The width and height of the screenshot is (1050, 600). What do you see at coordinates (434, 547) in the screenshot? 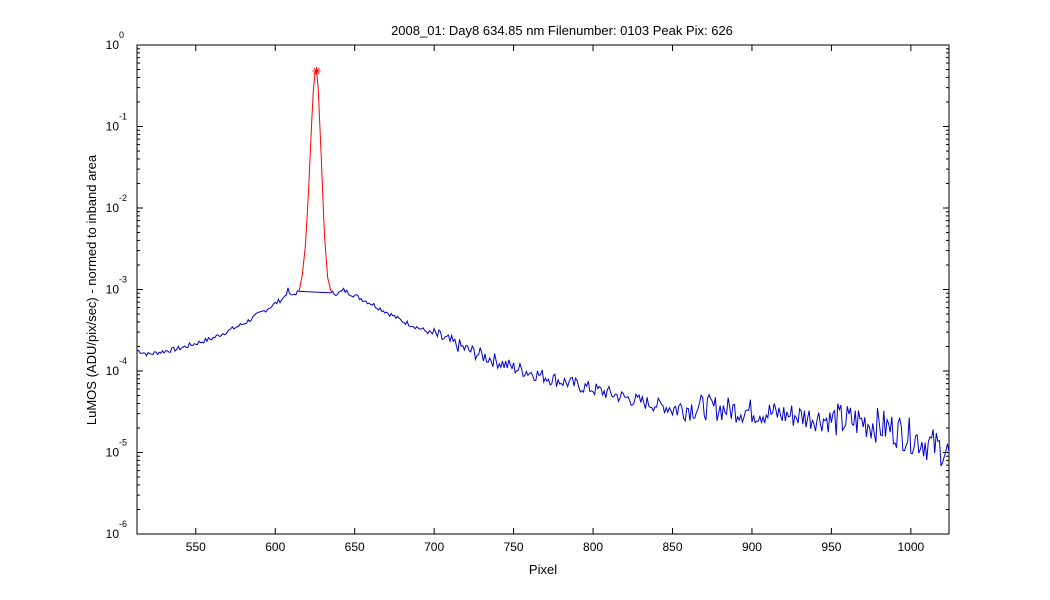
I see `x-tick-label: 700` at bounding box center [434, 547].